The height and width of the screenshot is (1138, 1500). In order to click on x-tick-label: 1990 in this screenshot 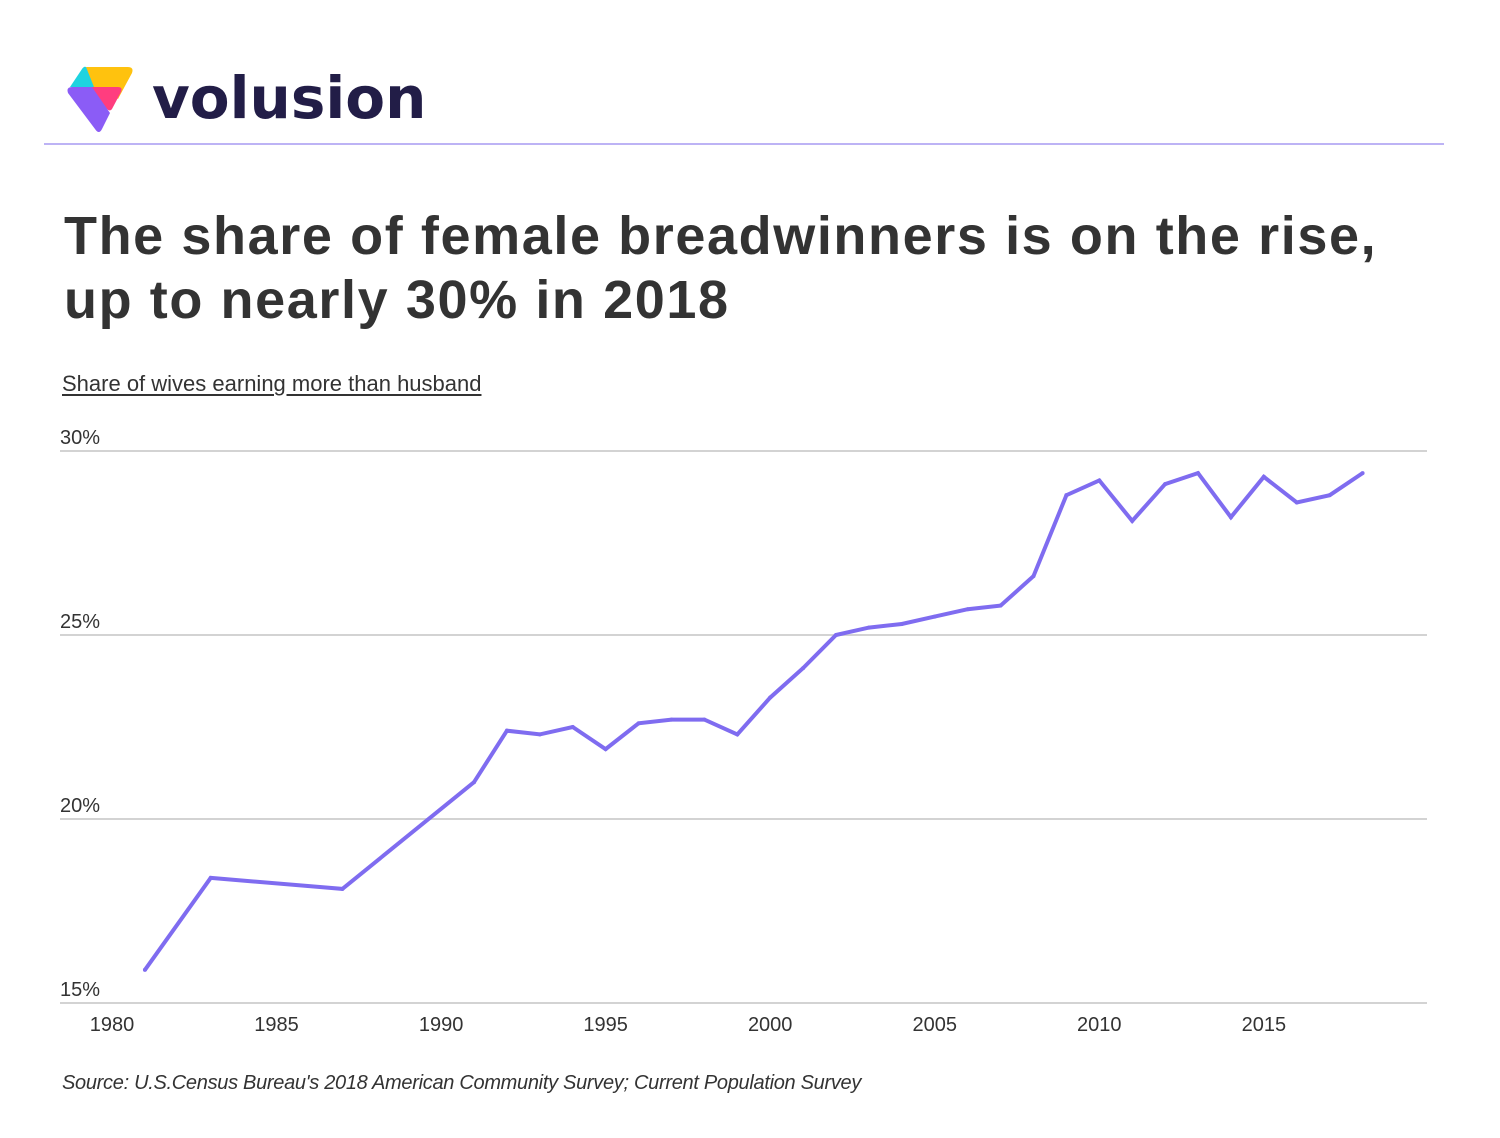, I will do `click(441, 1025)`.